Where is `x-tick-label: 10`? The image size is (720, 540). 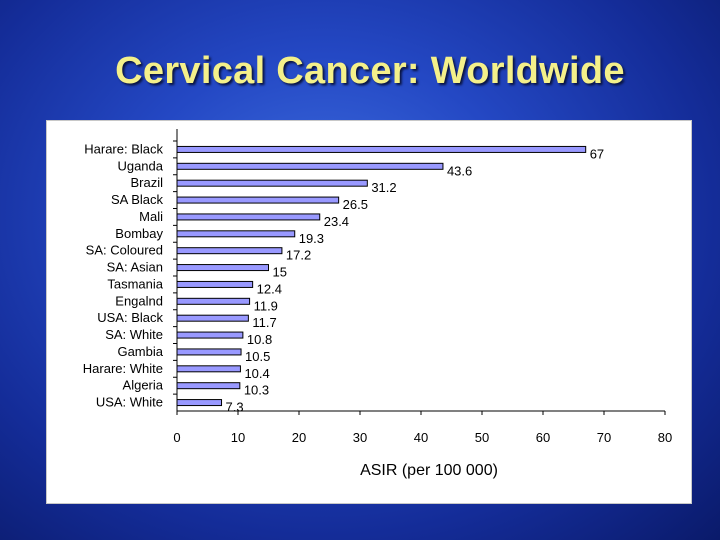
x-tick-label: 10 is located at coordinates (238, 437).